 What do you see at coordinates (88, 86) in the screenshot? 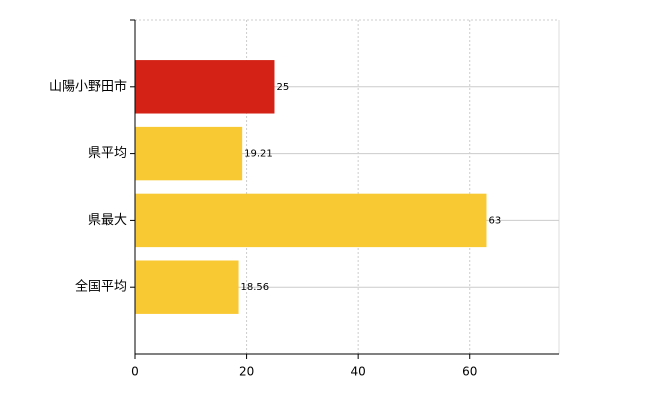
I see `y-tick-label: 山陽小野田市` at bounding box center [88, 86].